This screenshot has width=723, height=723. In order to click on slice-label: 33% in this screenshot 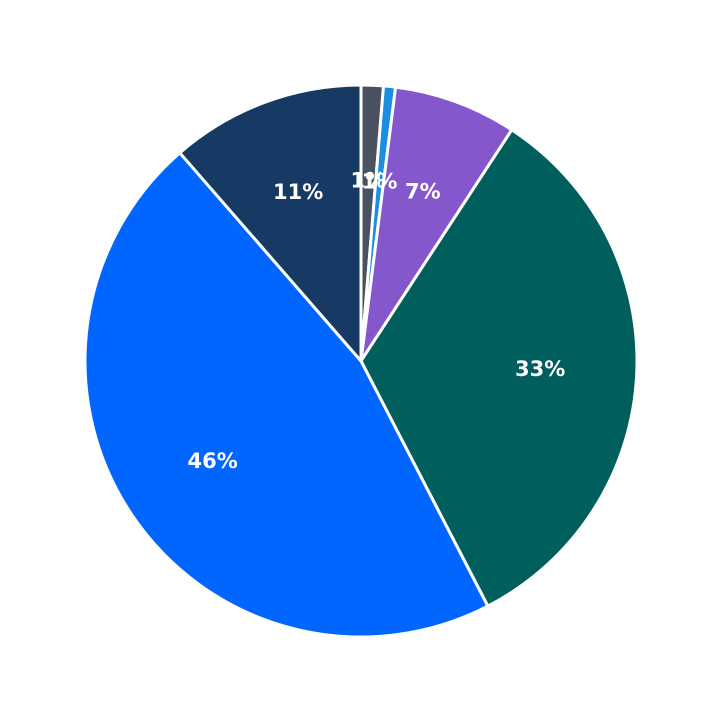, I will do `click(540, 369)`.